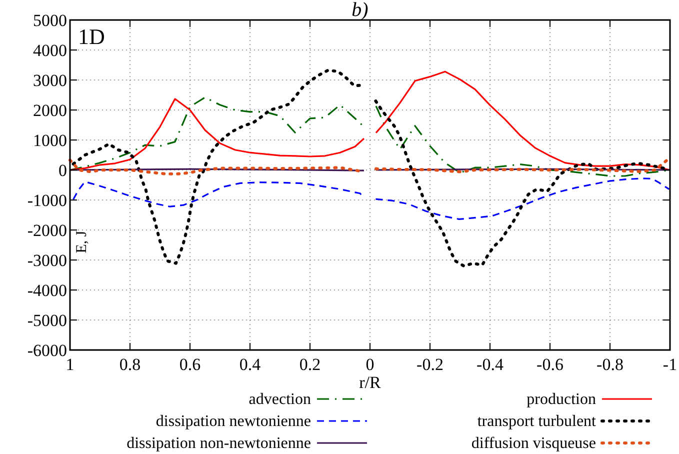 The image size is (679, 454). What do you see at coordinates (279, 399) in the screenshot?
I see `legend-label: advection` at bounding box center [279, 399].